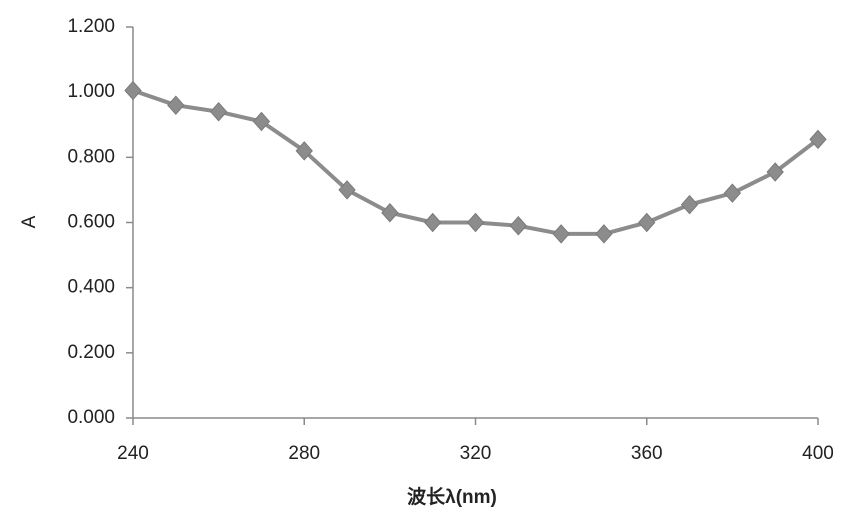 Image resolution: width=857 pixels, height=515 pixels. I want to click on x-tick-label: 280, so click(304, 453).